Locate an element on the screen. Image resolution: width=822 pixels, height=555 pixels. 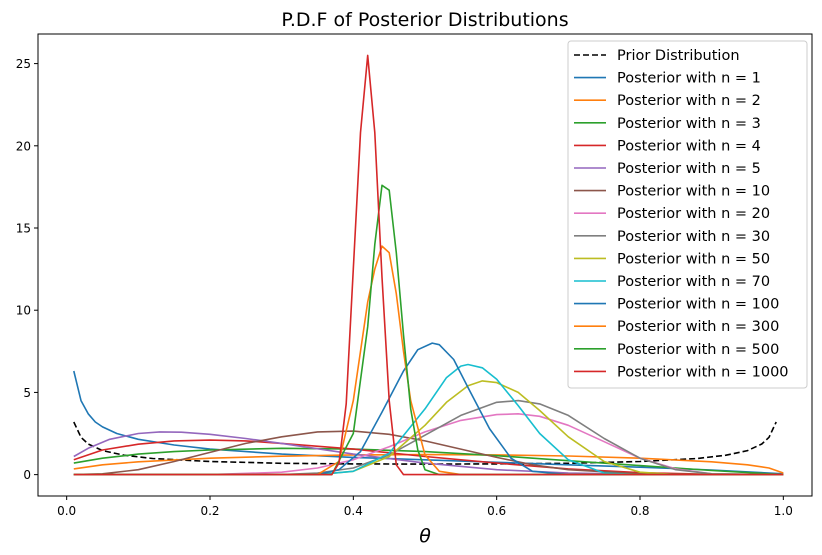
x-tick-label: 0.4 is located at coordinates (353, 511).